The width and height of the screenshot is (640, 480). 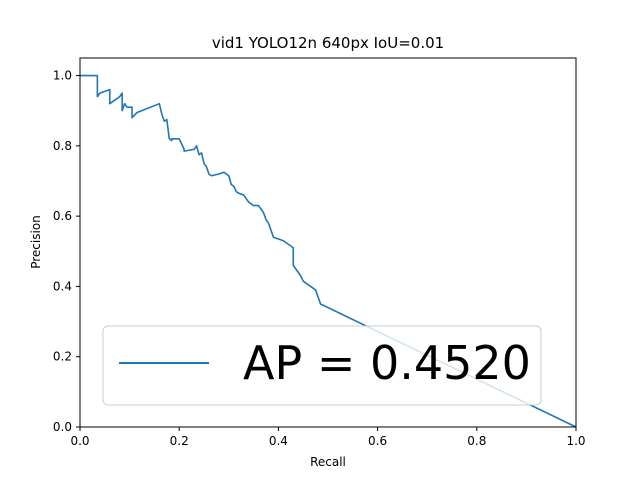 What do you see at coordinates (278, 441) in the screenshot?
I see `x-tick-label: 0.4` at bounding box center [278, 441].